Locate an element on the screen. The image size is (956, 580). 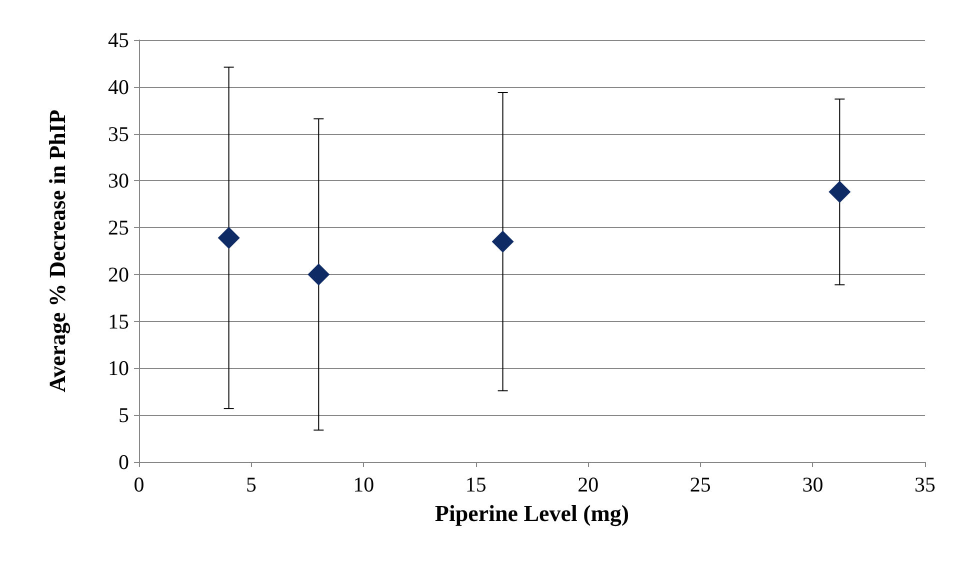
y-tick-label: 0 is located at coordinates (123, 462).